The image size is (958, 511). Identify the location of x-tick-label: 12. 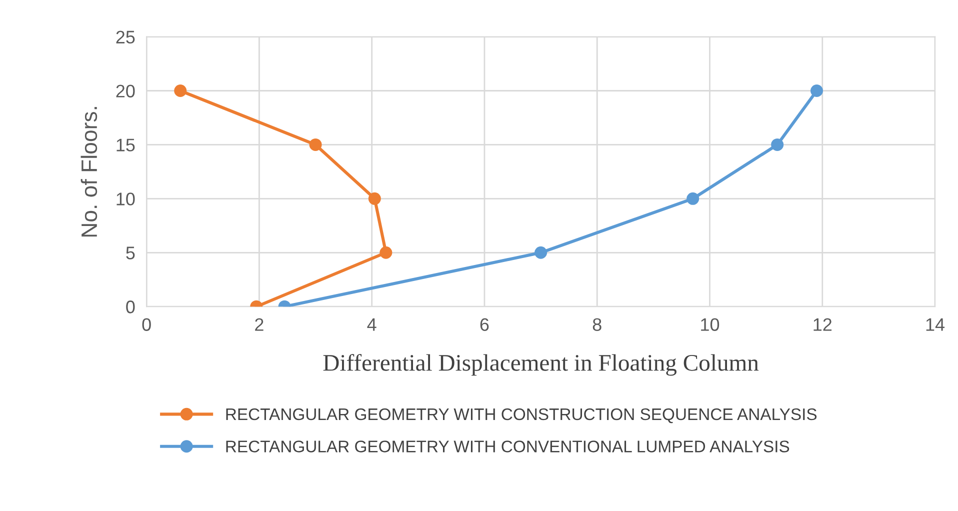
(823, 324).